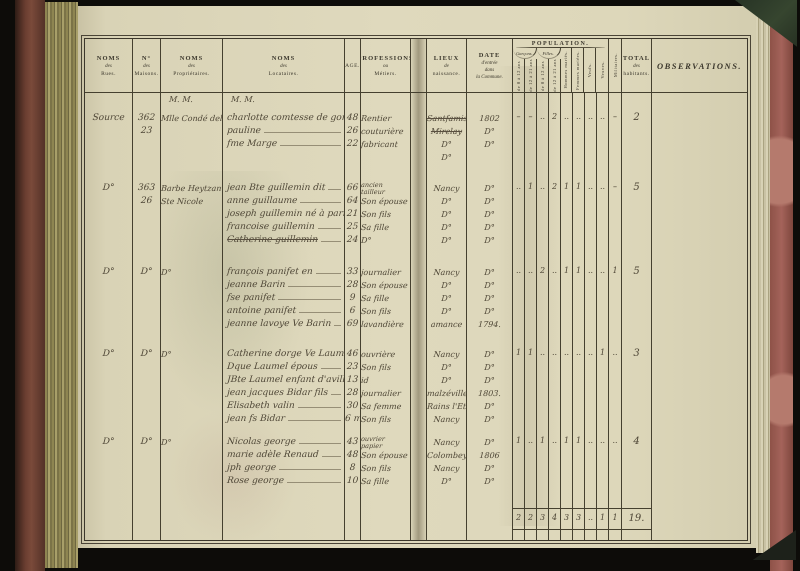 The image size is (800, 571). I want to click on tenant-age: 26, so click(352, 131).